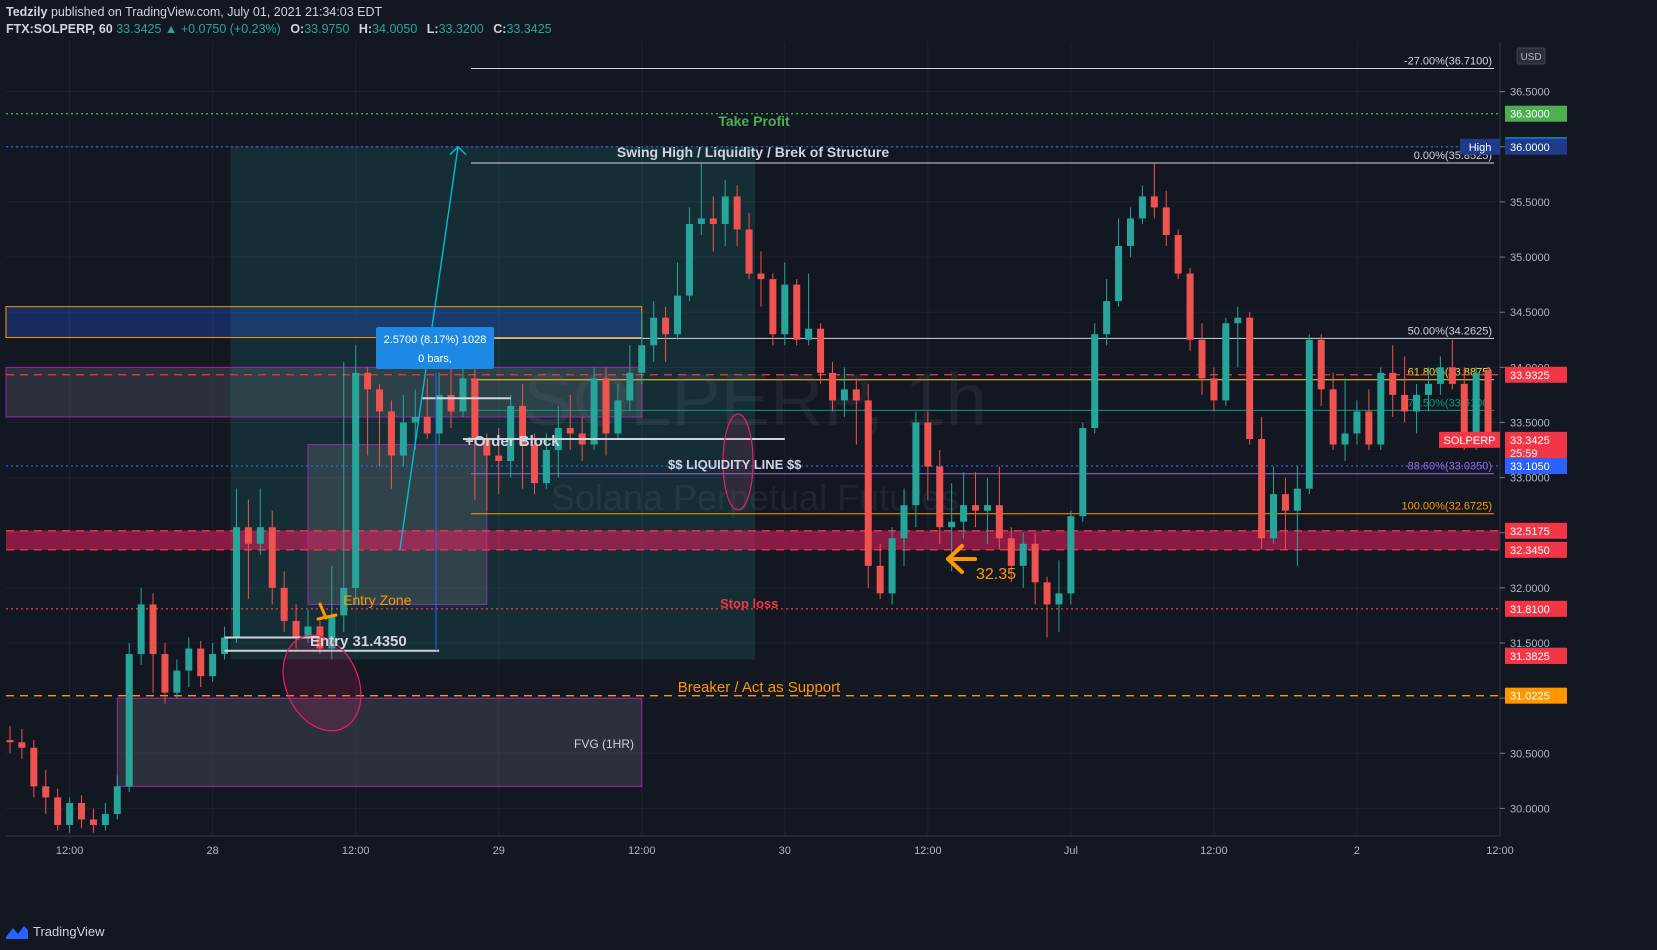 The height and width of the screenshot is (950, 1657). Describe the element at coordinates (1357, 851) in the screenshot. I see `time-tick-label: 2` at that location.